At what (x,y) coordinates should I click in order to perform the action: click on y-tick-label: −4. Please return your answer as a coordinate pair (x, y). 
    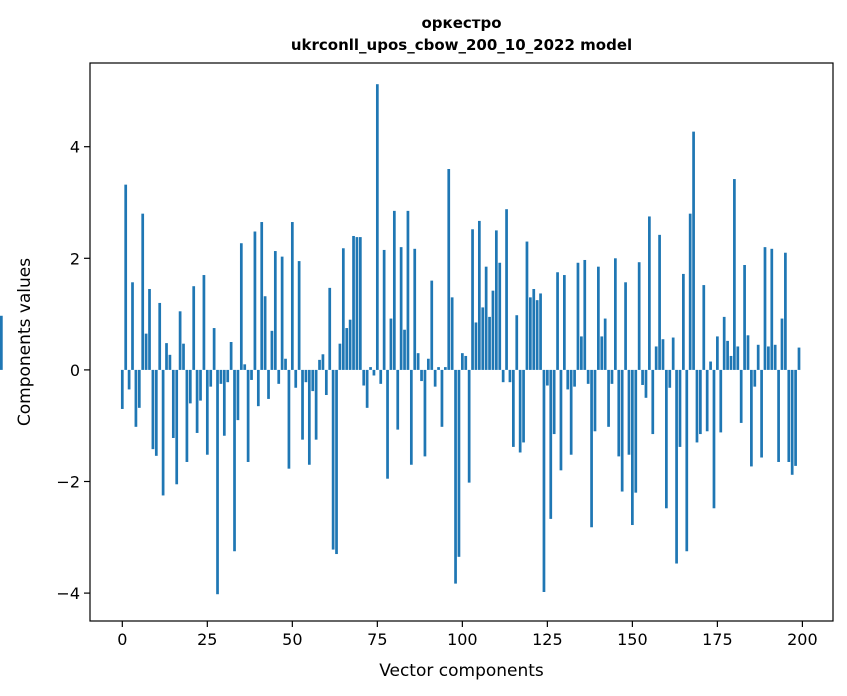
    Looking at the image, I should click on (68, 593).